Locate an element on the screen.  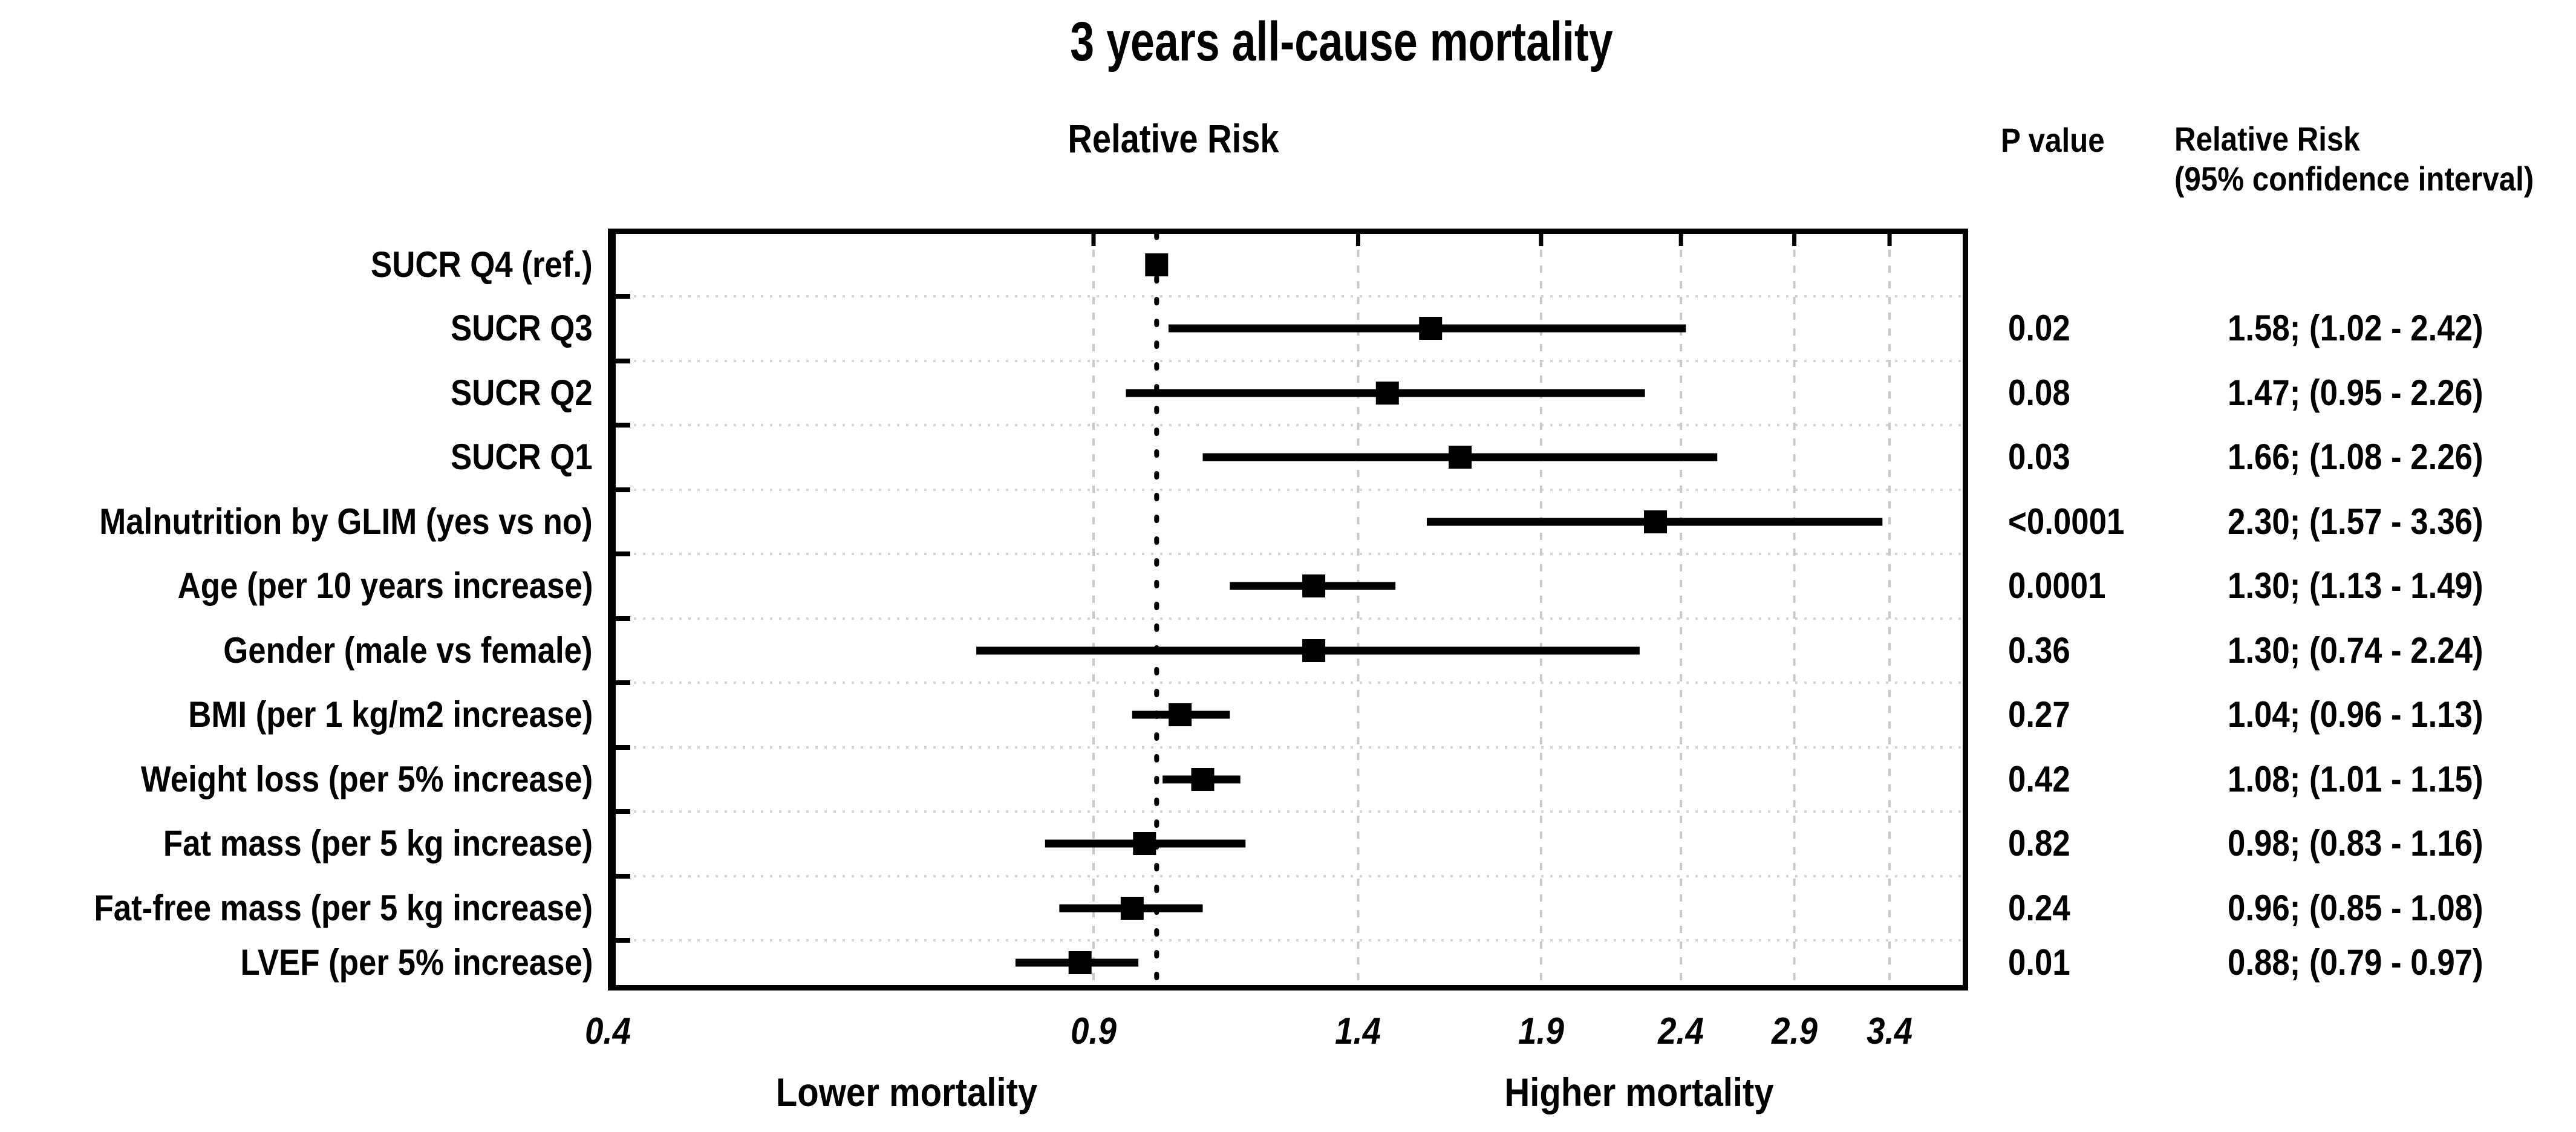
lower-mortality-caption: Lower mortality is located at coordinates (906, 1092).